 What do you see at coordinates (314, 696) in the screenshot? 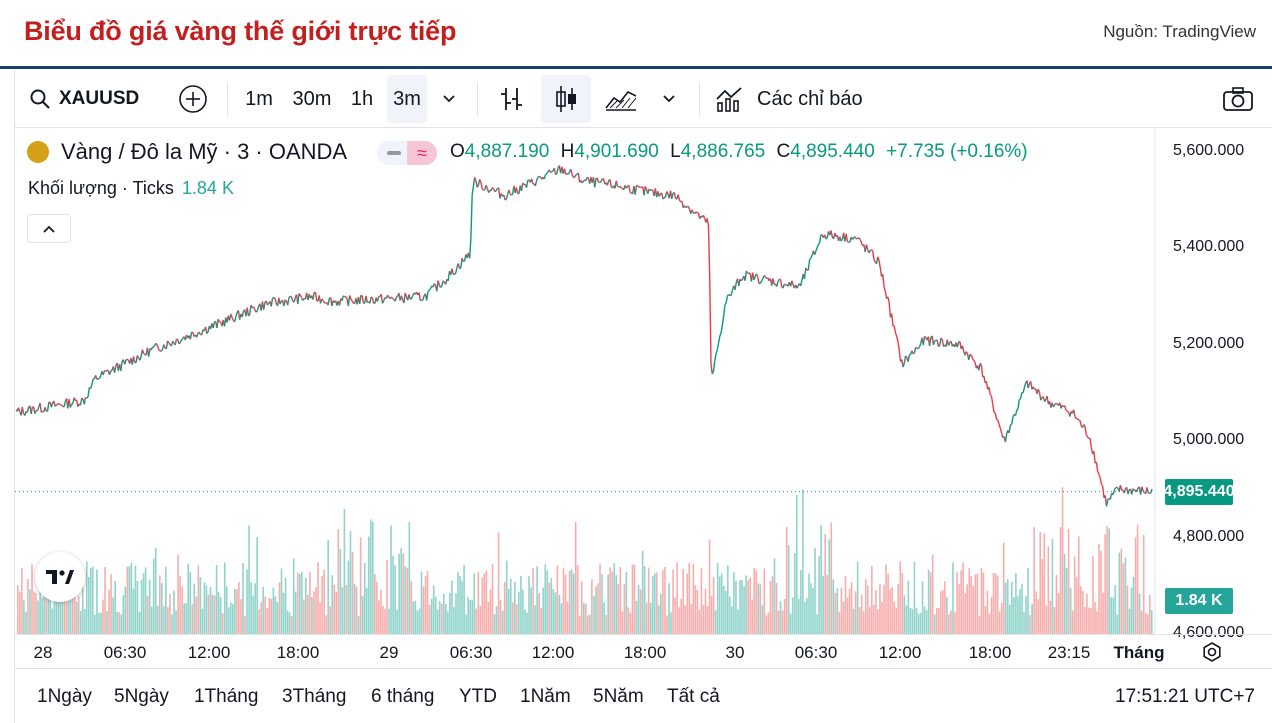
I see `range-3m-button: 3Tháng` at bounding box center [314, 696].